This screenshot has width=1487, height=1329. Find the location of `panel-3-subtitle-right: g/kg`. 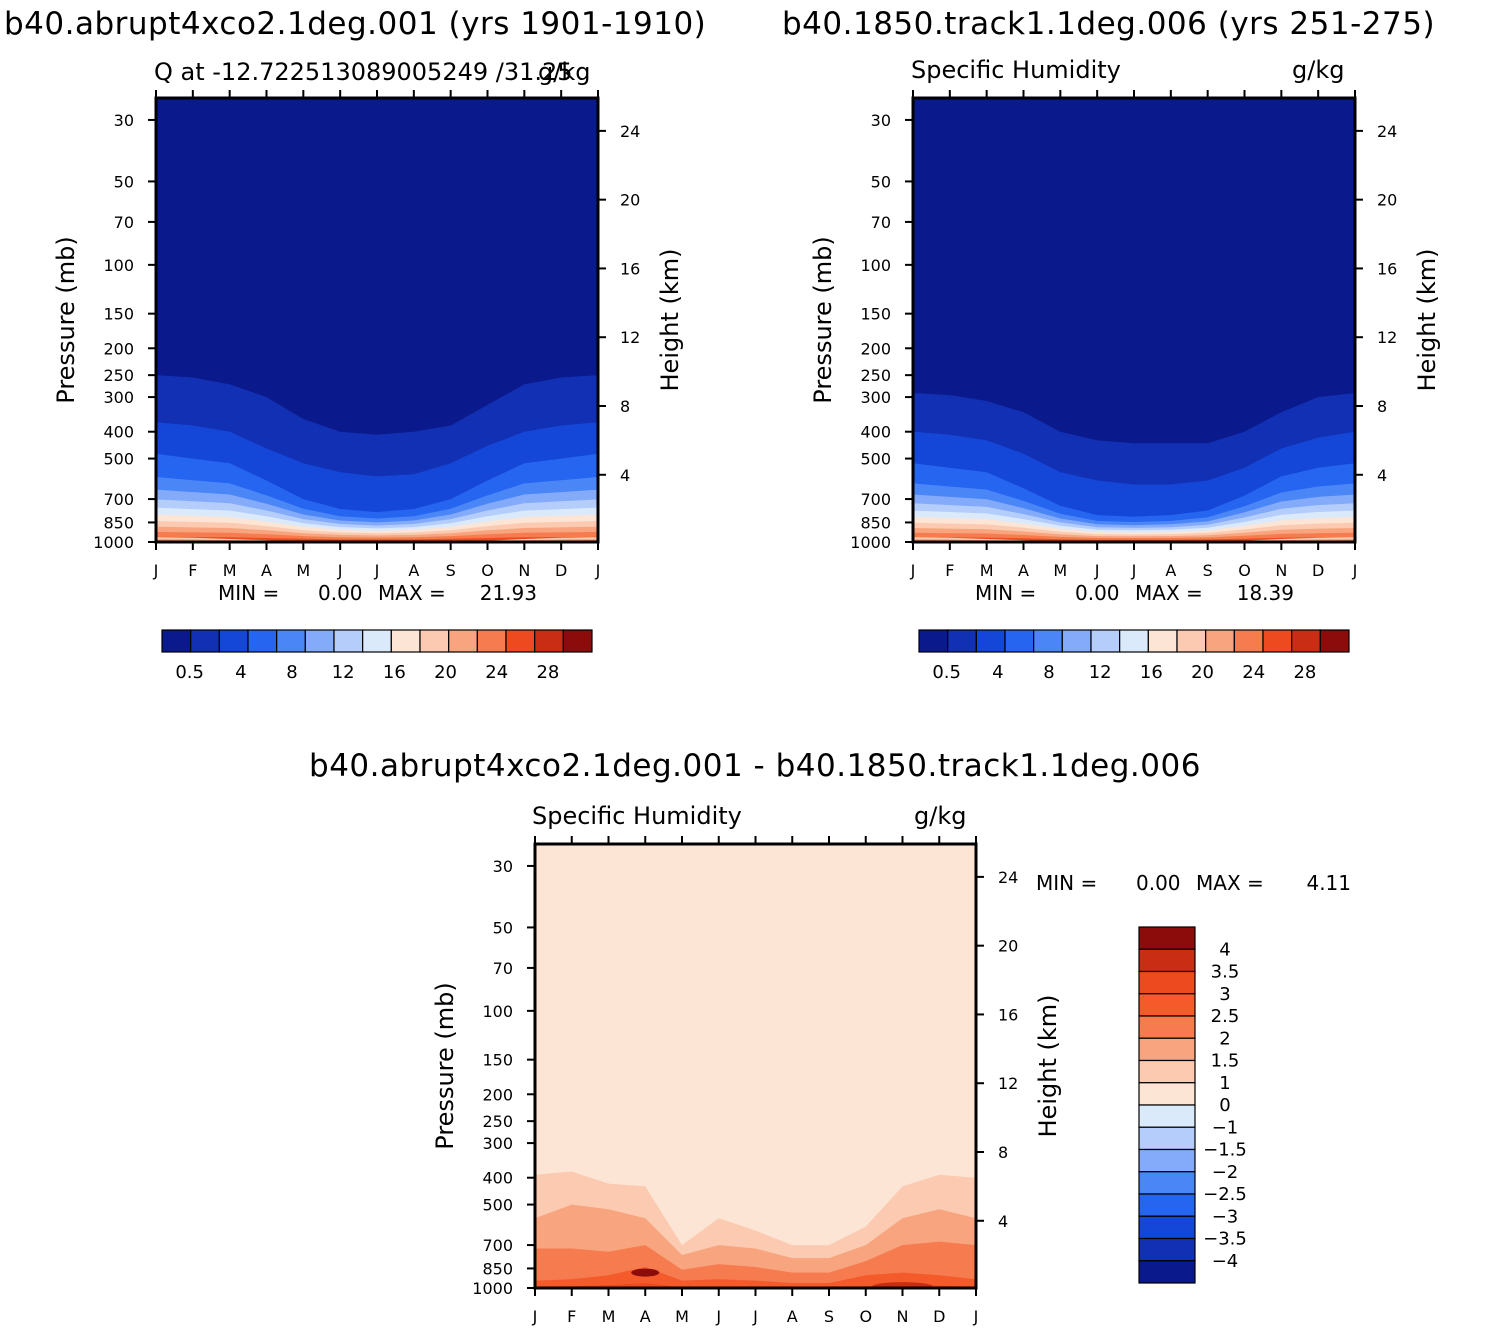

panel-3-subtitle-right: g/kg is located at coordinates (940, 816).